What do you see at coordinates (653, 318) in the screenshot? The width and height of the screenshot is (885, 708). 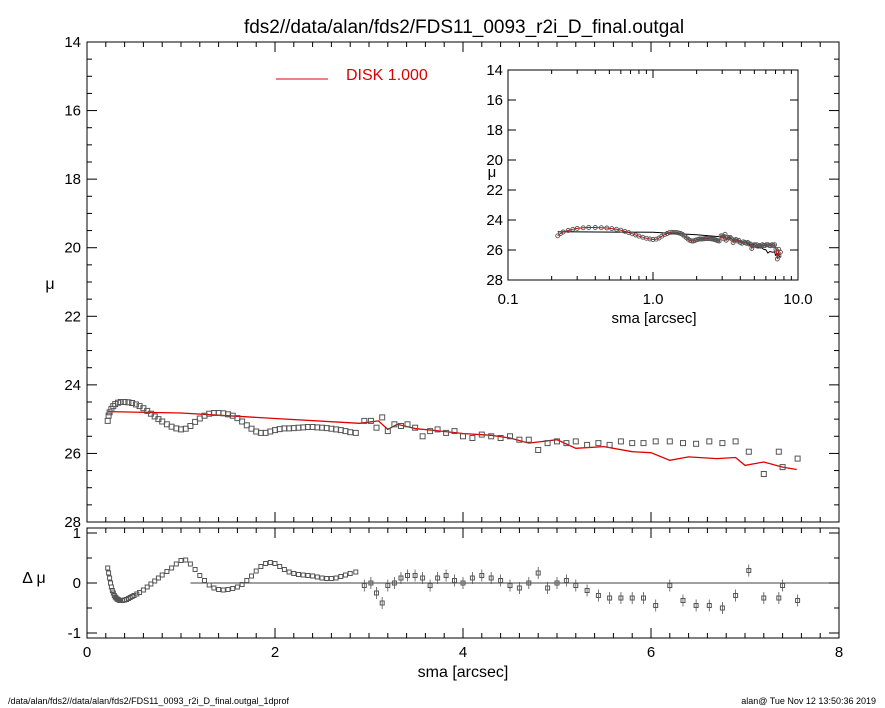 I see `inset-xlabel: sma [arcsec]` at bounding box center [653, 318].